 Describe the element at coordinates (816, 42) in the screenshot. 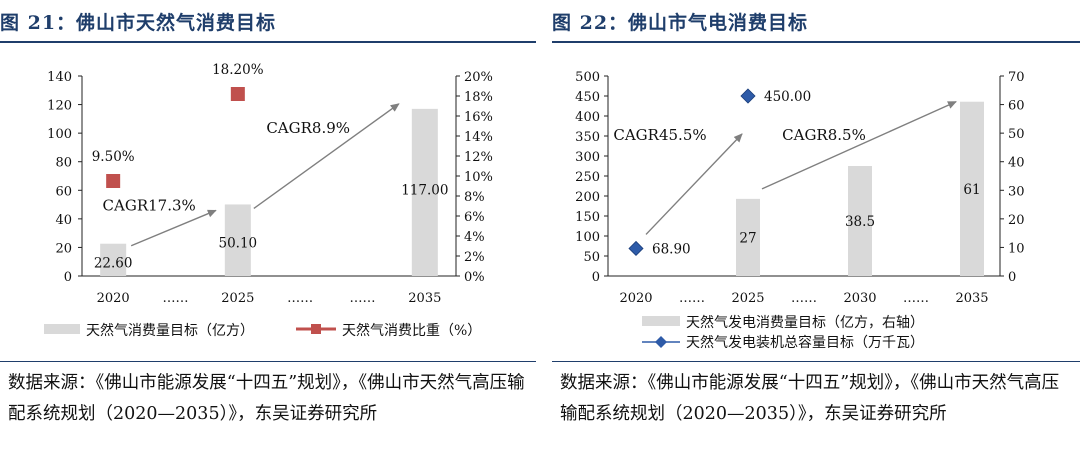

I see `figure-22-top-rule` at that location.